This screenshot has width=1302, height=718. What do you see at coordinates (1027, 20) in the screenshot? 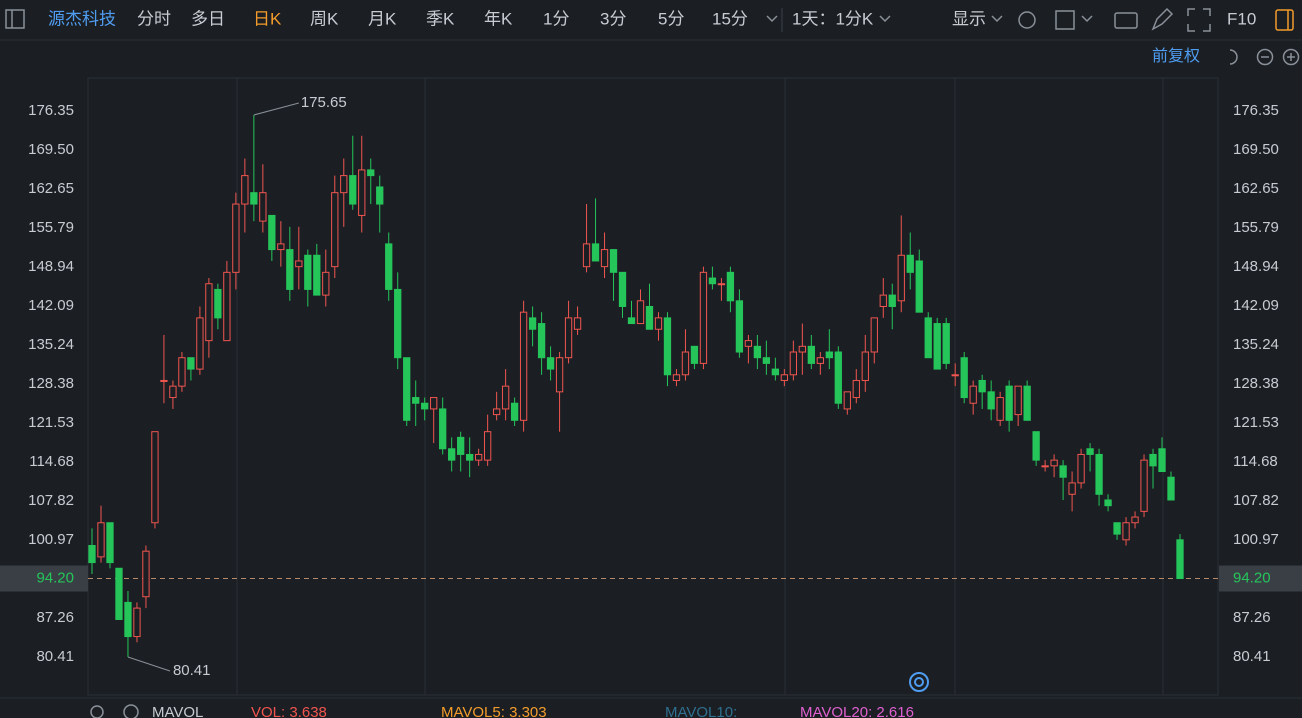
I see `settings-icon` at bounding box center [1027, 20].